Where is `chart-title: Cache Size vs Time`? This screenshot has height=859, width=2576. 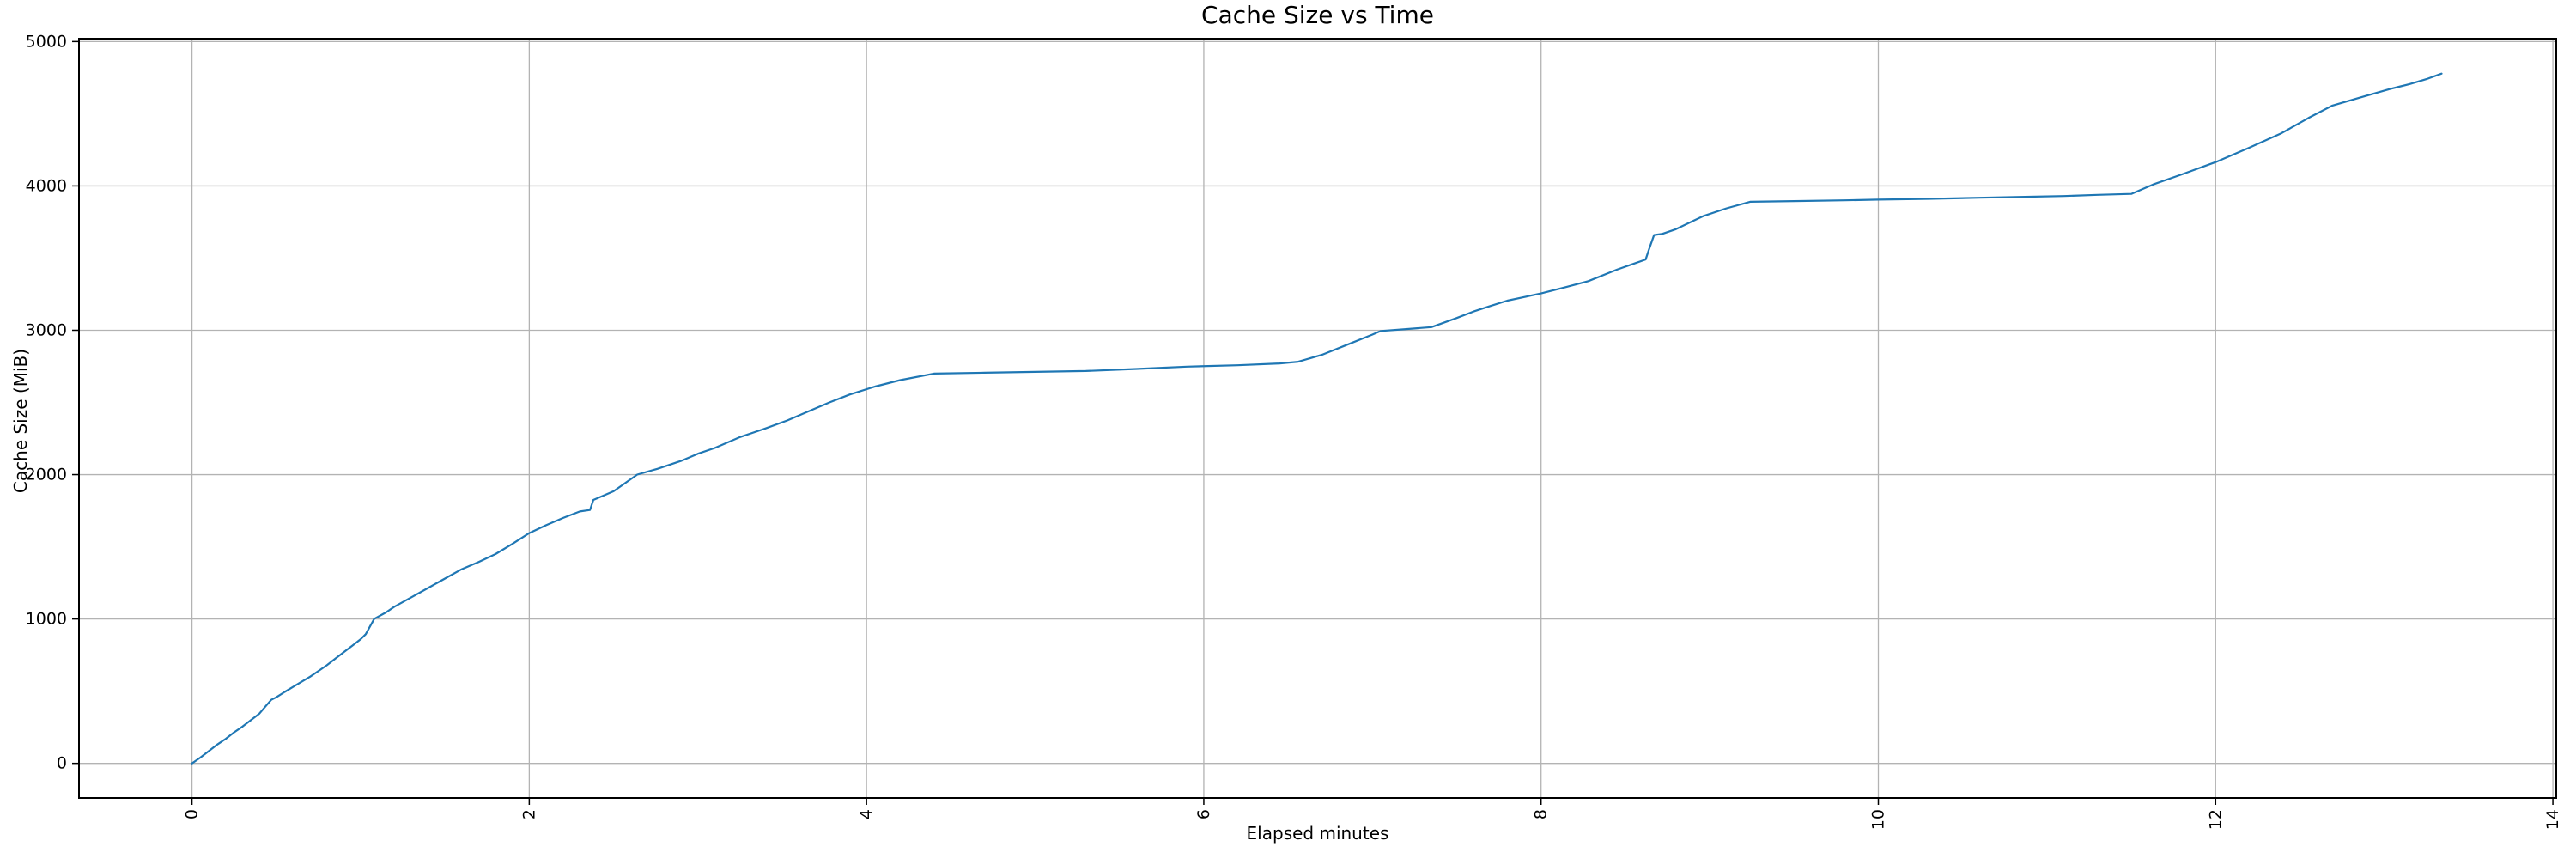 chart-title: Cache Size vs Time is located at coordinates (1317, 15).